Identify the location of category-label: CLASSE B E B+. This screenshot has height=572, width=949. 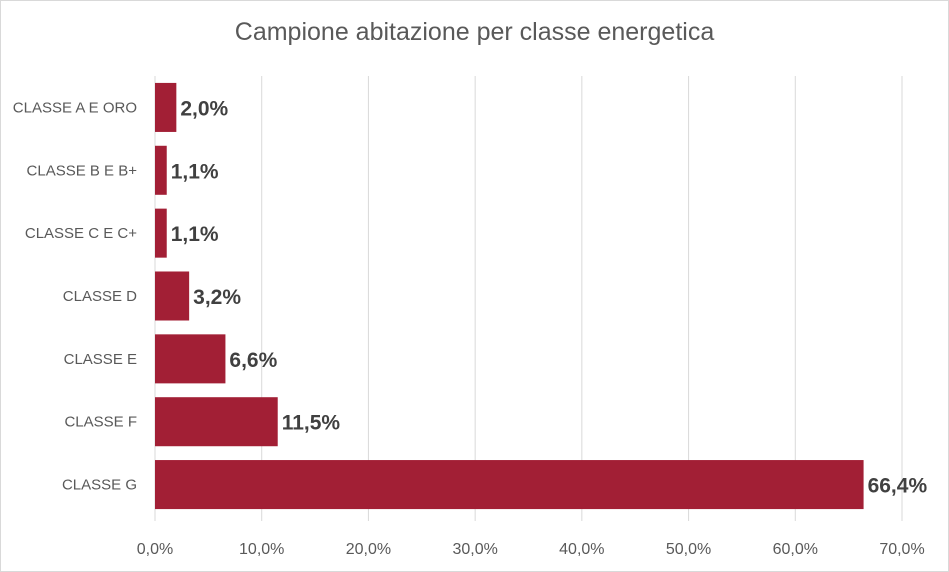
(82, 170).